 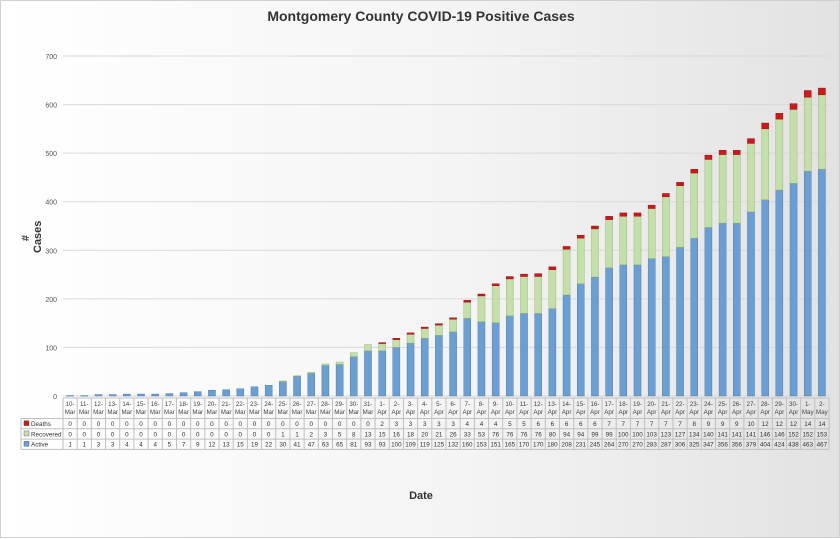 What do you see at coordinates (410, 445) in the screenshot?
I see `table-value-active: 109` at bounding box center [410, 445].